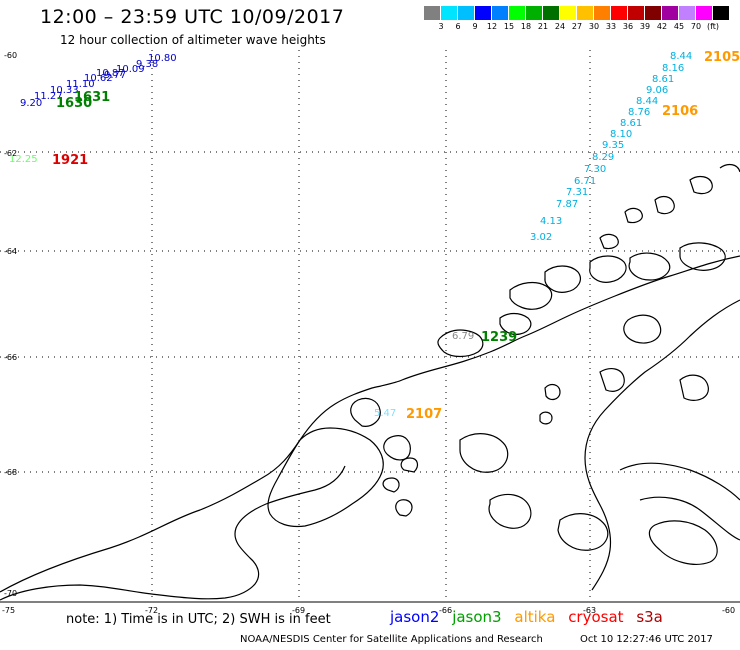  What do you see at coordinates (441, 26) in the screenshot?
I see `color-scale-label: 3` at bounding box center [441, 26].